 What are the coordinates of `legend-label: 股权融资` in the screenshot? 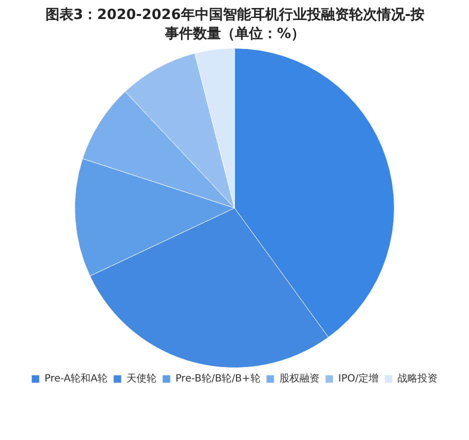 It's located at (299, 378).